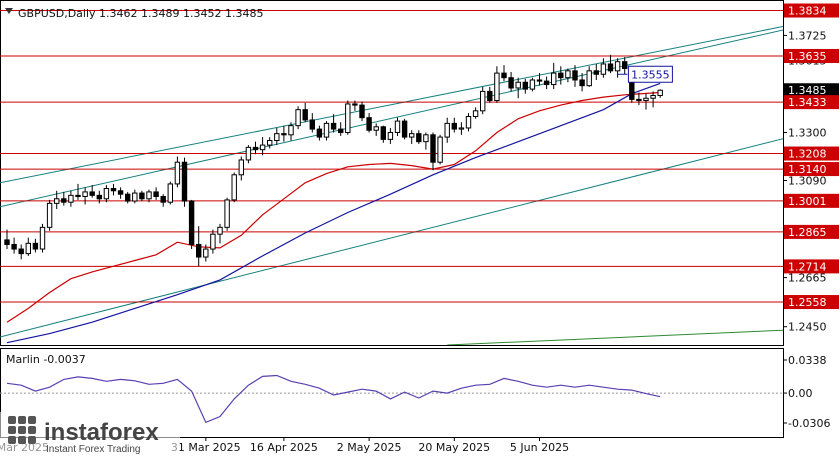 The height and width of the screenshot is (458, 840). What do you see at coordinates (539, 447) in the screenshot?
I see `x-tick-label: 5 Jun 2025` at bounding box center [539, 447].